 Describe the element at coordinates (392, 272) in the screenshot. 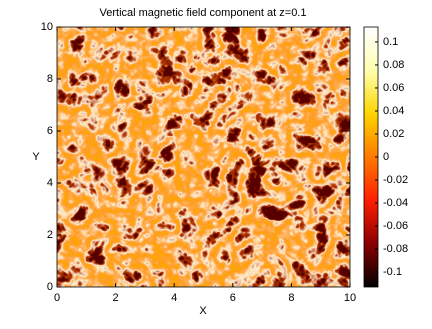

I see `colorbar-tick-label: -0.1` at that location.